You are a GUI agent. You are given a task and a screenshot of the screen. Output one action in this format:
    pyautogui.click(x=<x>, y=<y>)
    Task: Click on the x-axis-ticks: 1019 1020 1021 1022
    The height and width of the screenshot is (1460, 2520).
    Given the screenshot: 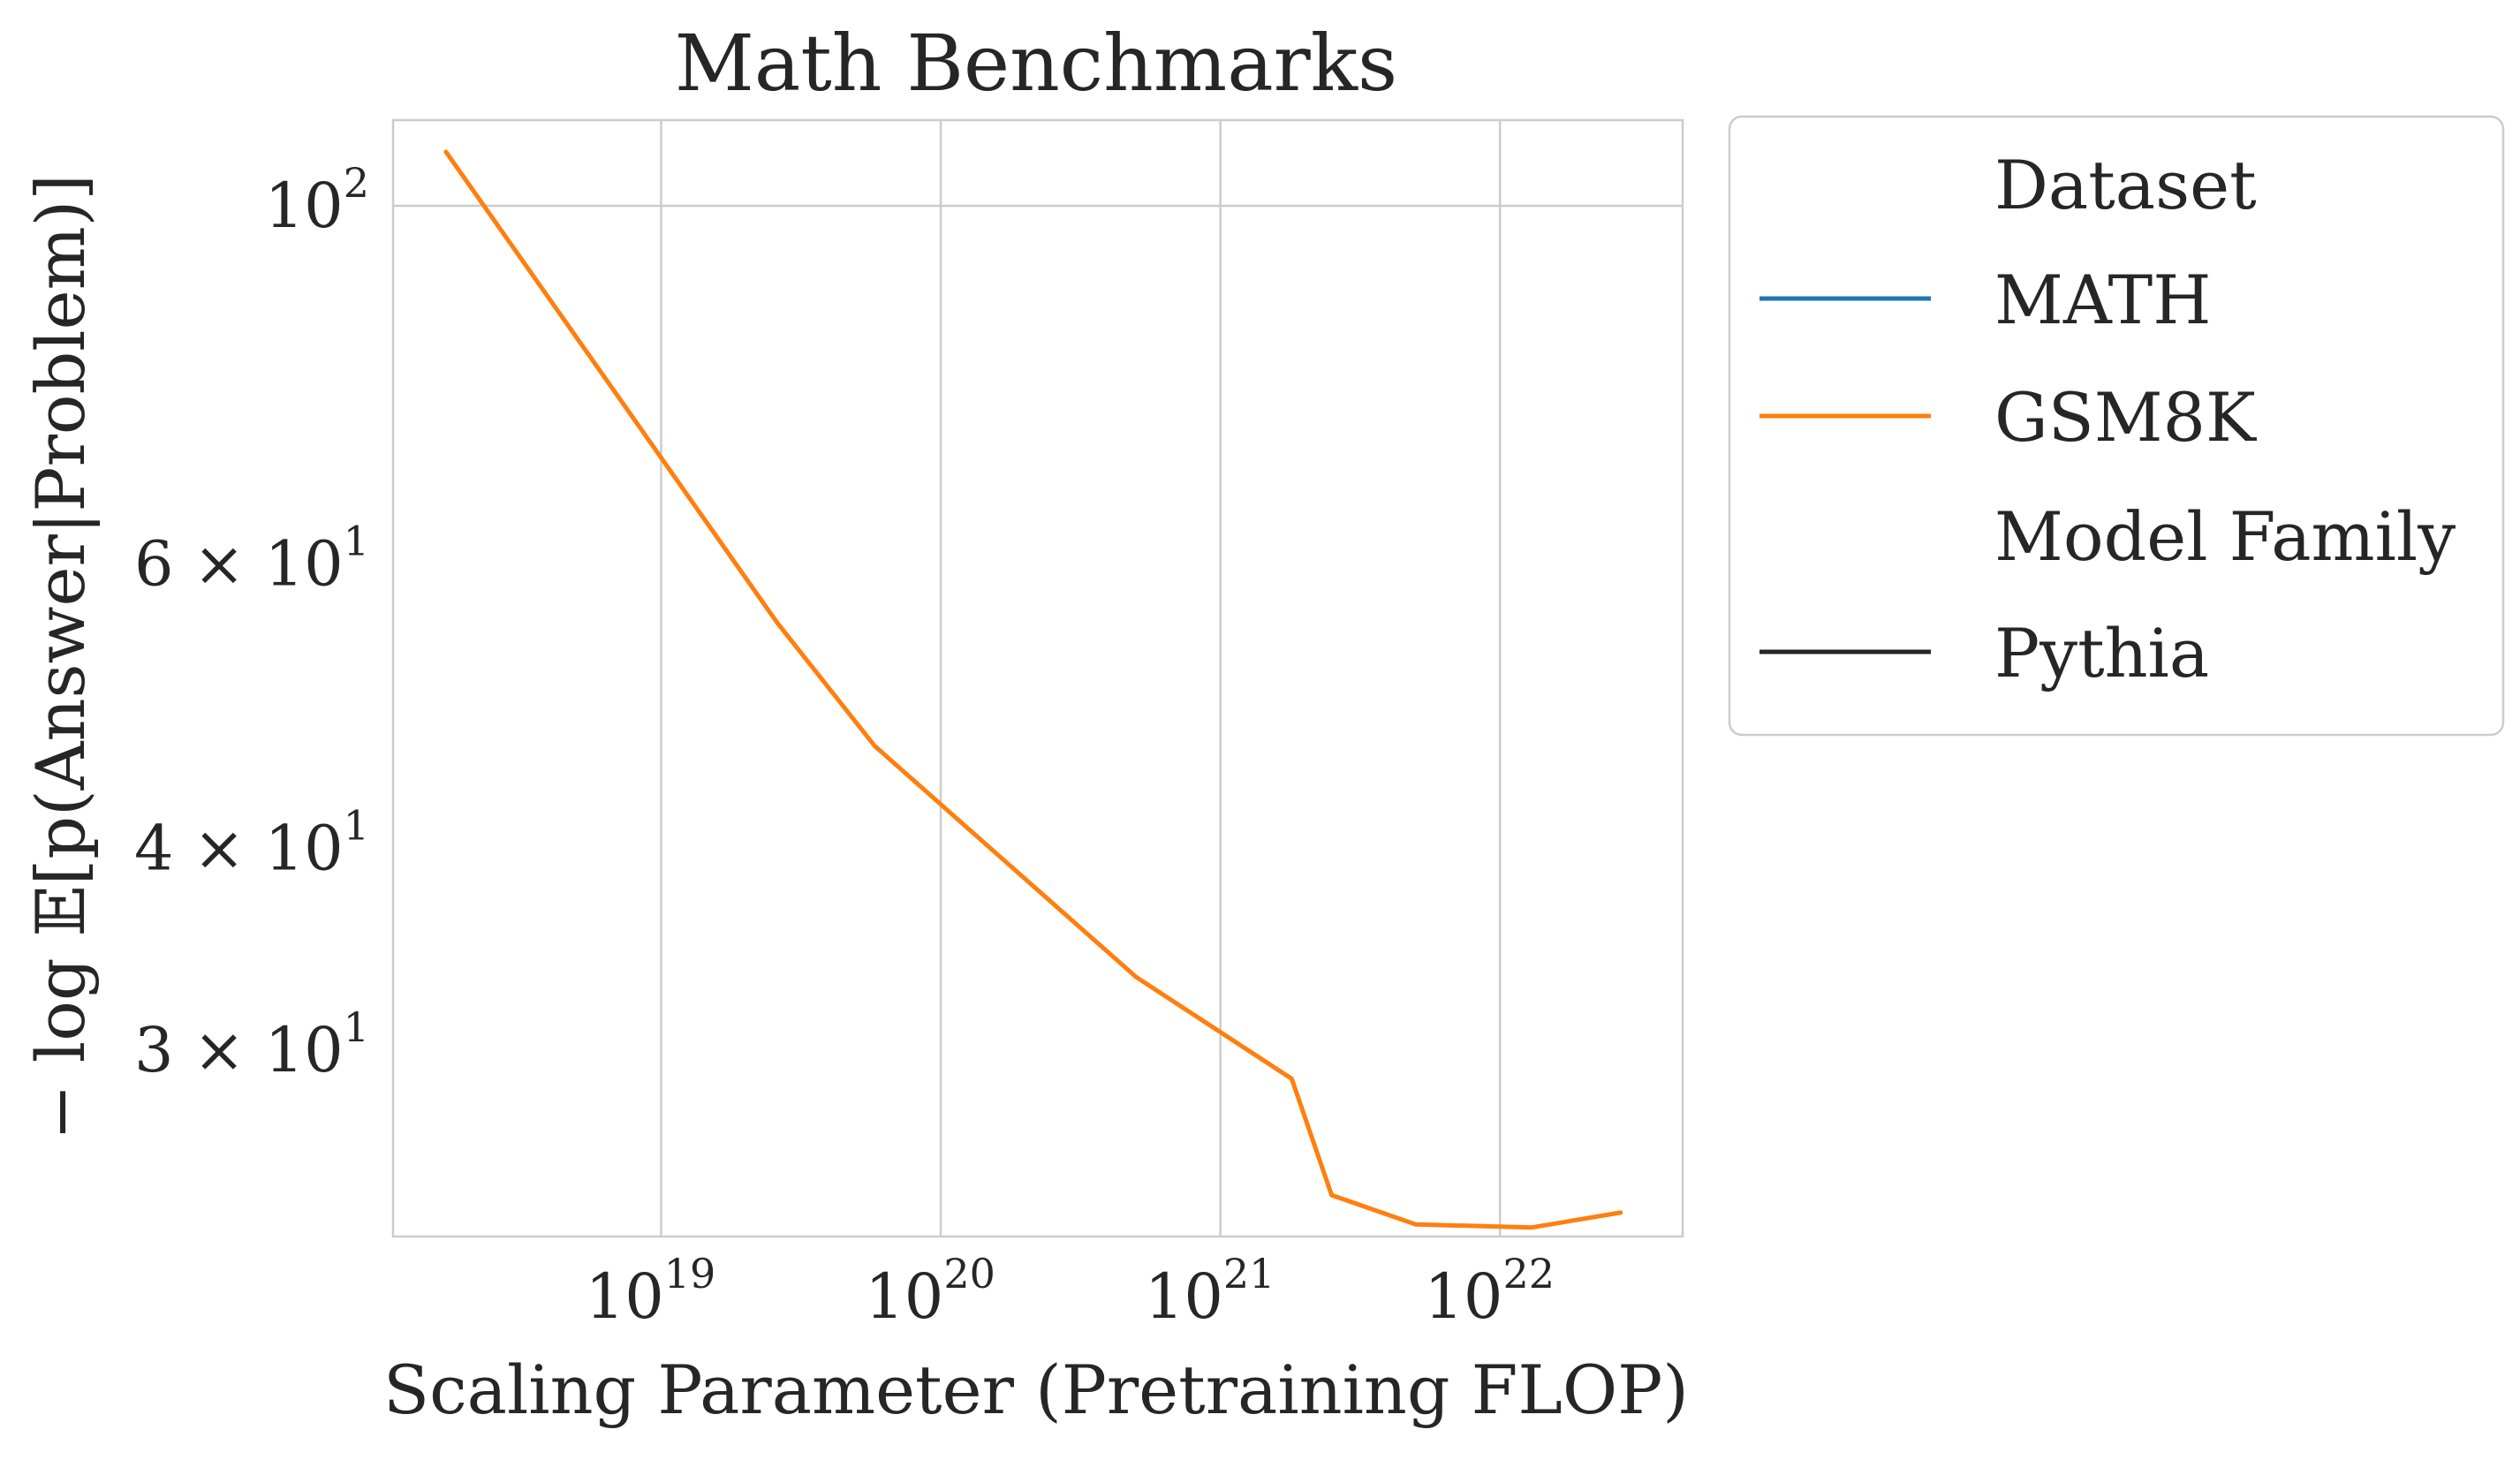 What is the action you would take?
    pyautogui.click(x=1070, y=1291)
    